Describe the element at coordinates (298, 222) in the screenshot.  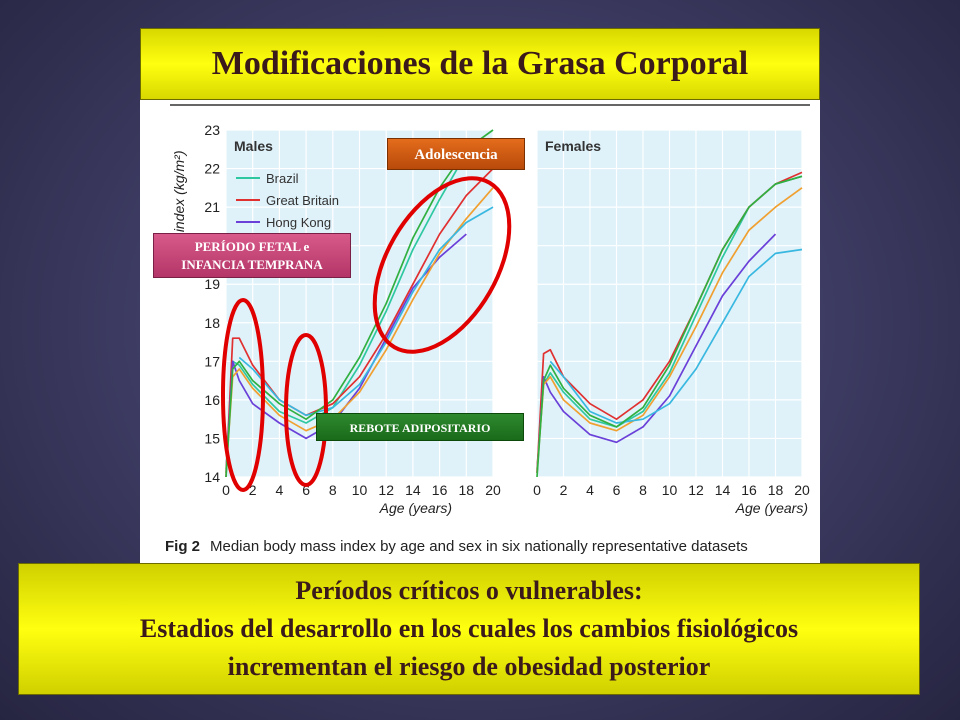
I see `legend-label: Hong Kong` at that location.